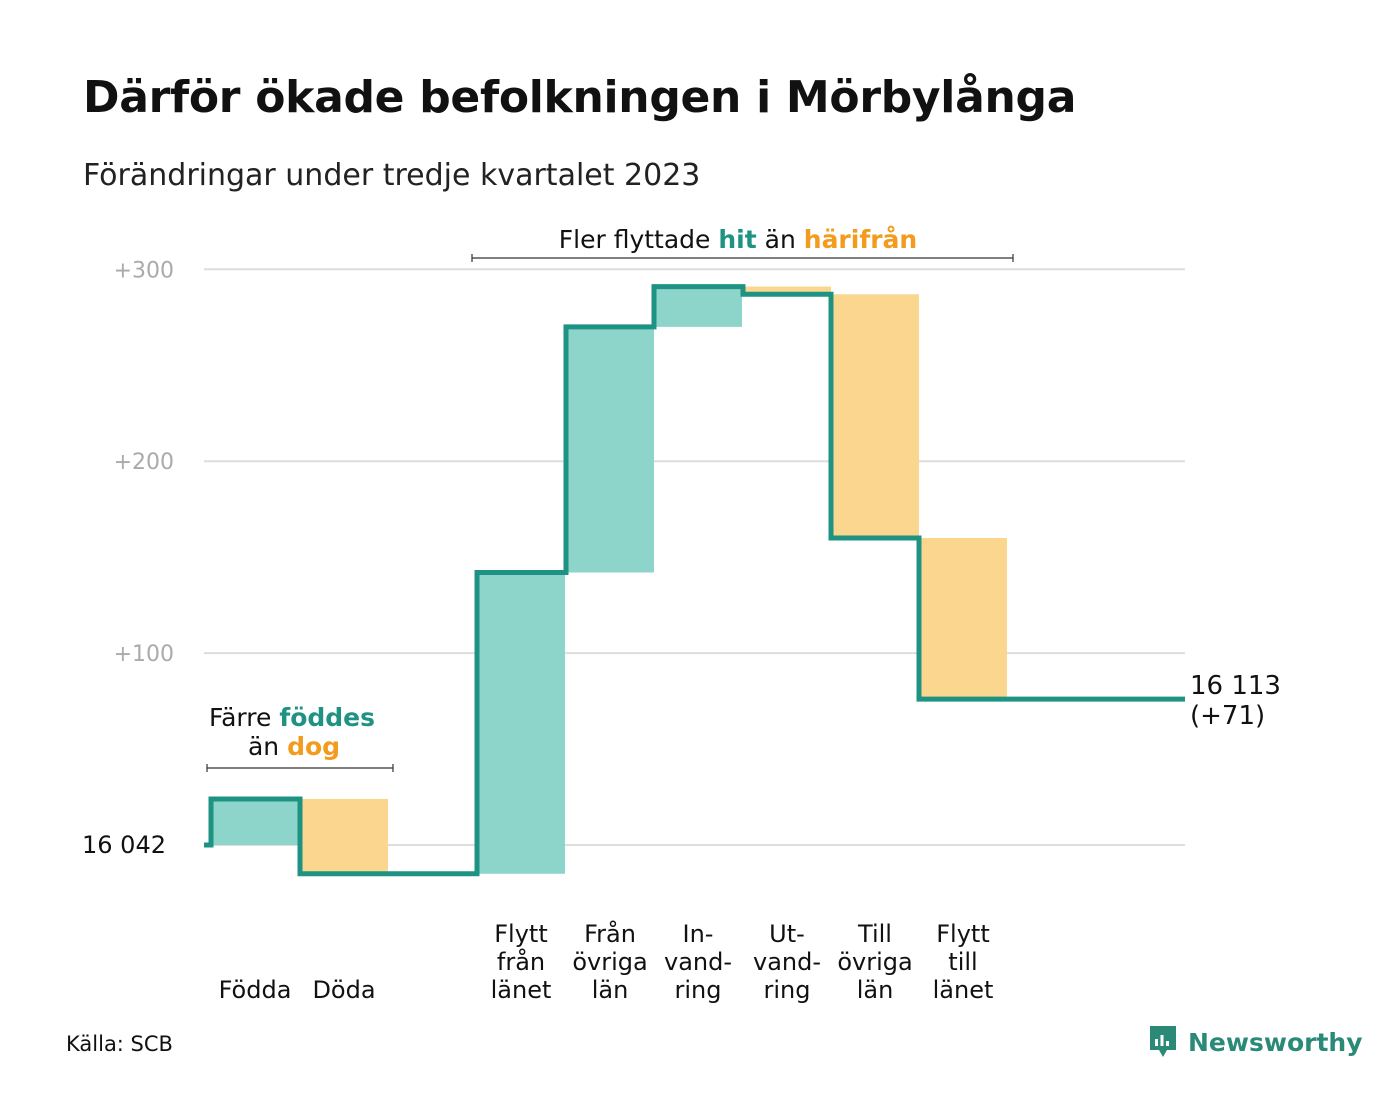 This screenshot has height=1120, width=1400. I want to click on y-tick-label: +300, so click(144, 270).